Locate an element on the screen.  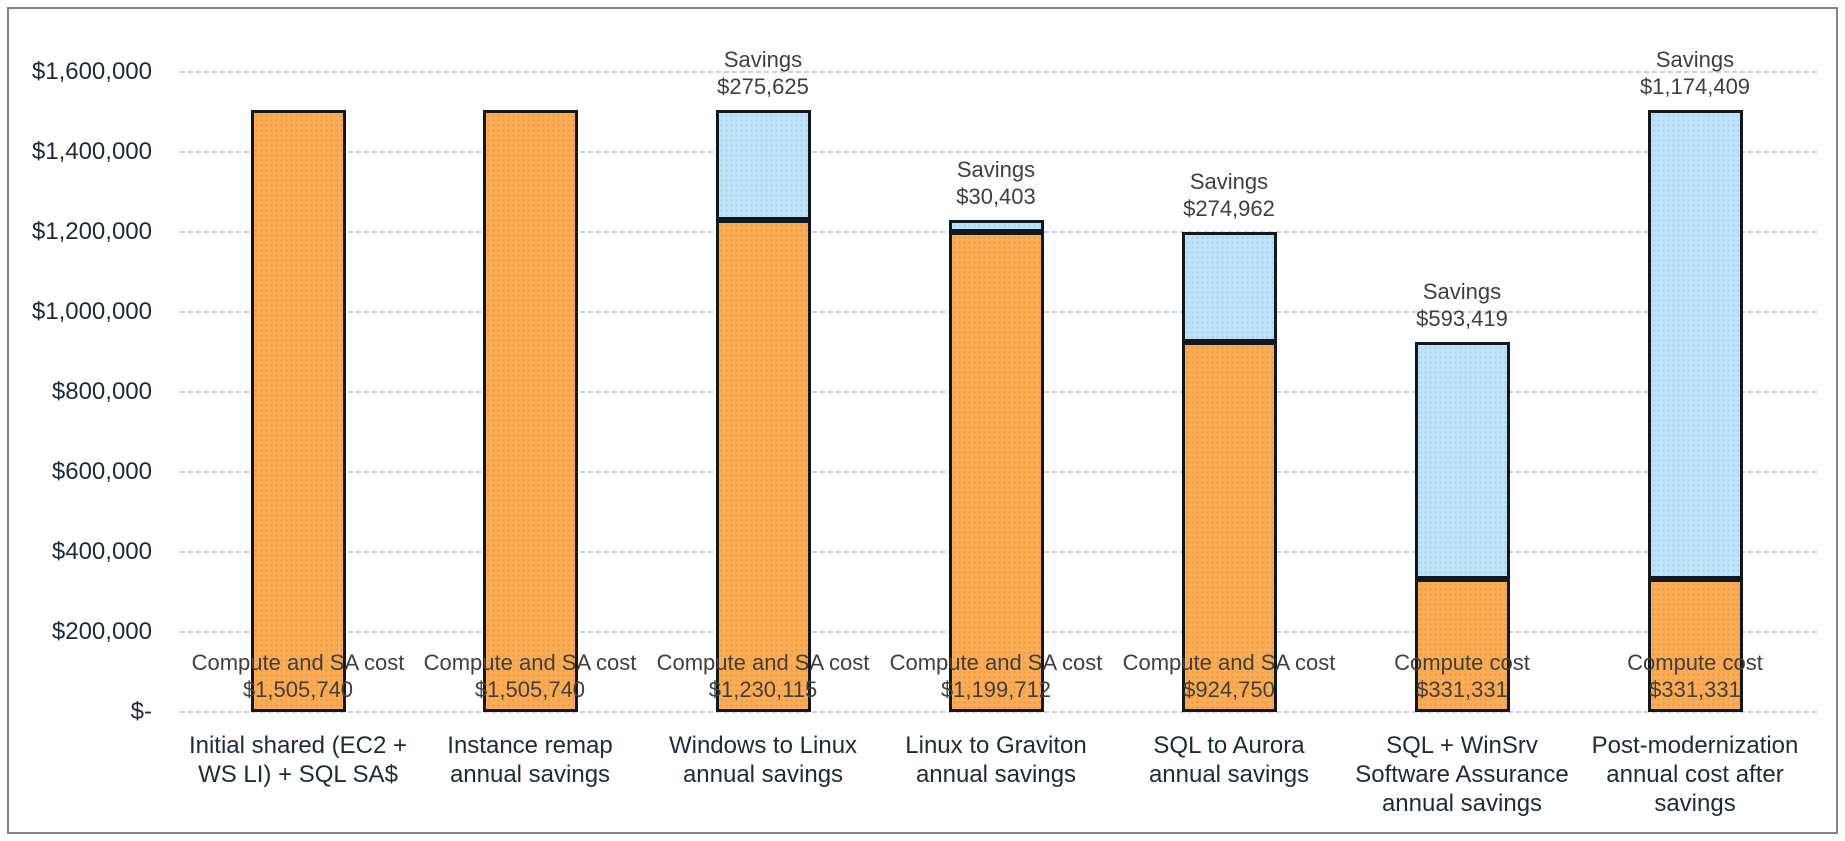
y-axis-tick-label: $200,000 is located at coordinates (101, 631).